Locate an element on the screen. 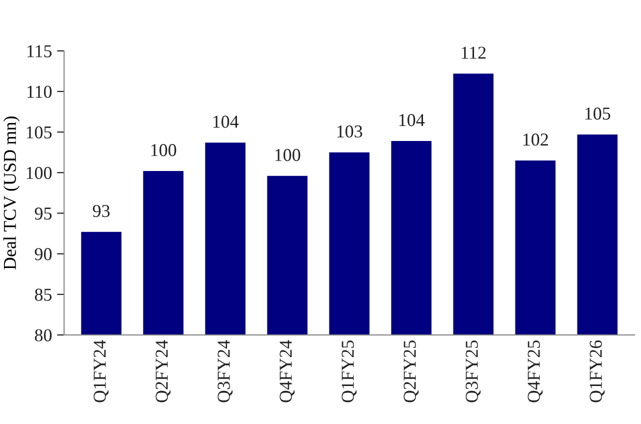 The width and height of the screenshot is (641, 424). data-label: 93 is located at coordinates (101, 211).